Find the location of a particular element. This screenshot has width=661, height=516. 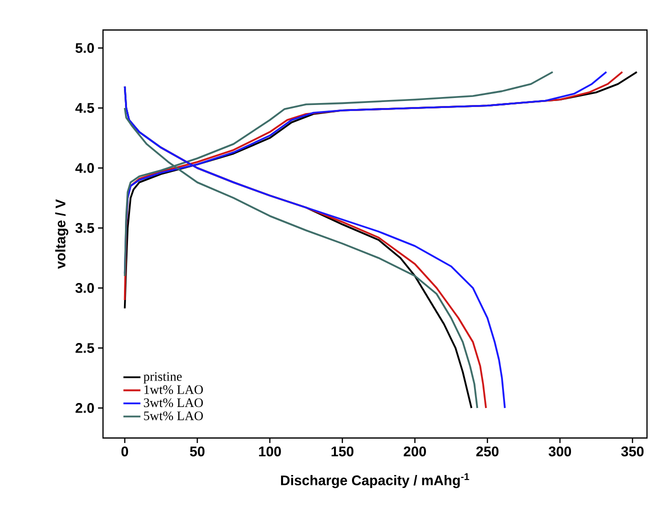

y-tick-label: 2.5 is located at coordinates (85, 348).